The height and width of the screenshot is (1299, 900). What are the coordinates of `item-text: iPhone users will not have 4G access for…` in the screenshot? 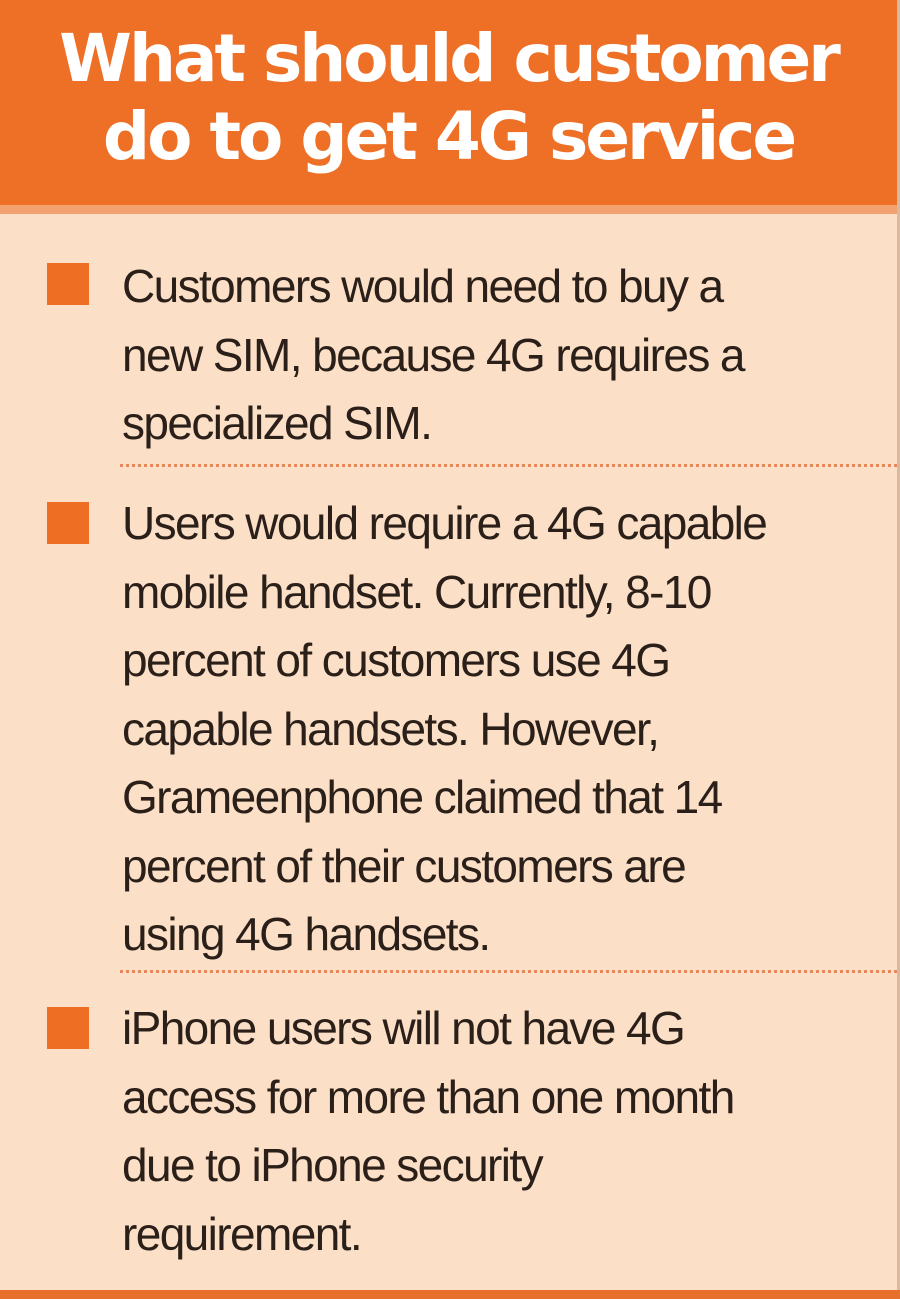 It's located at (428, 1131).